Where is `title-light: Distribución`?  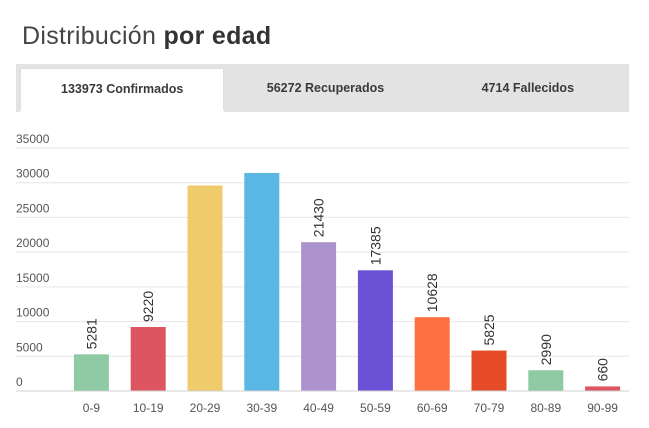 title-light: Distribución is located at coordinates (89, 36).